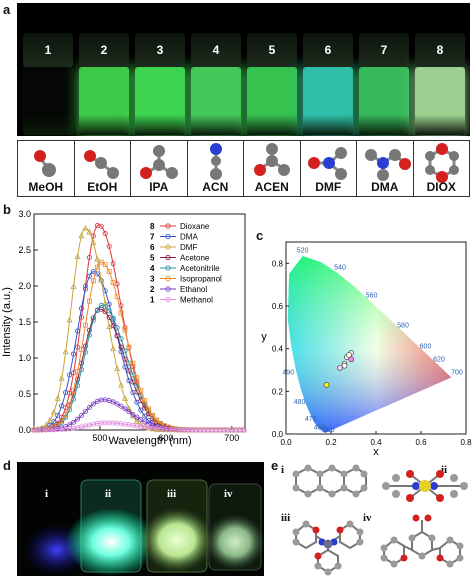  Describe the element at coordinates (272, 159) in the screenshot. I see `acen-molecule-icon` at that location.